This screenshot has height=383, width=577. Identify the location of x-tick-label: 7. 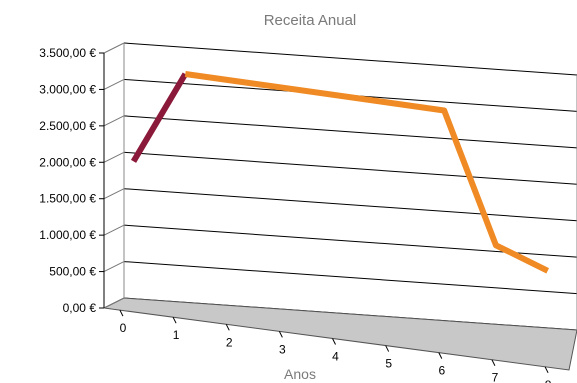
(495, 377).